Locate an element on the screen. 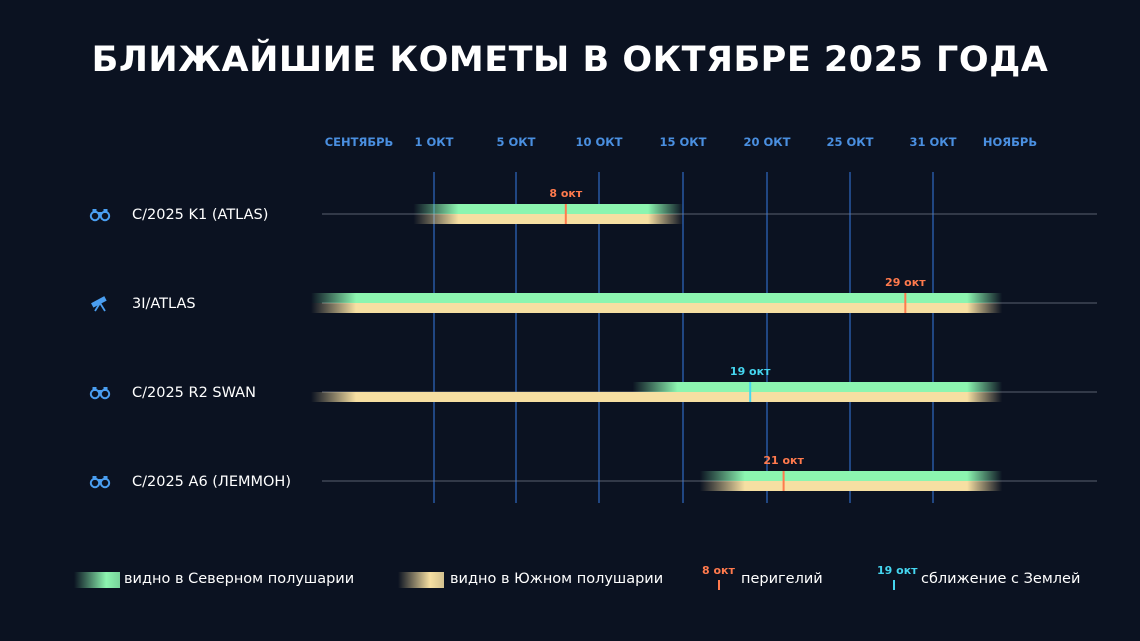  x-tick-label: 31 ОКТ is located at coordinates (932, 142).